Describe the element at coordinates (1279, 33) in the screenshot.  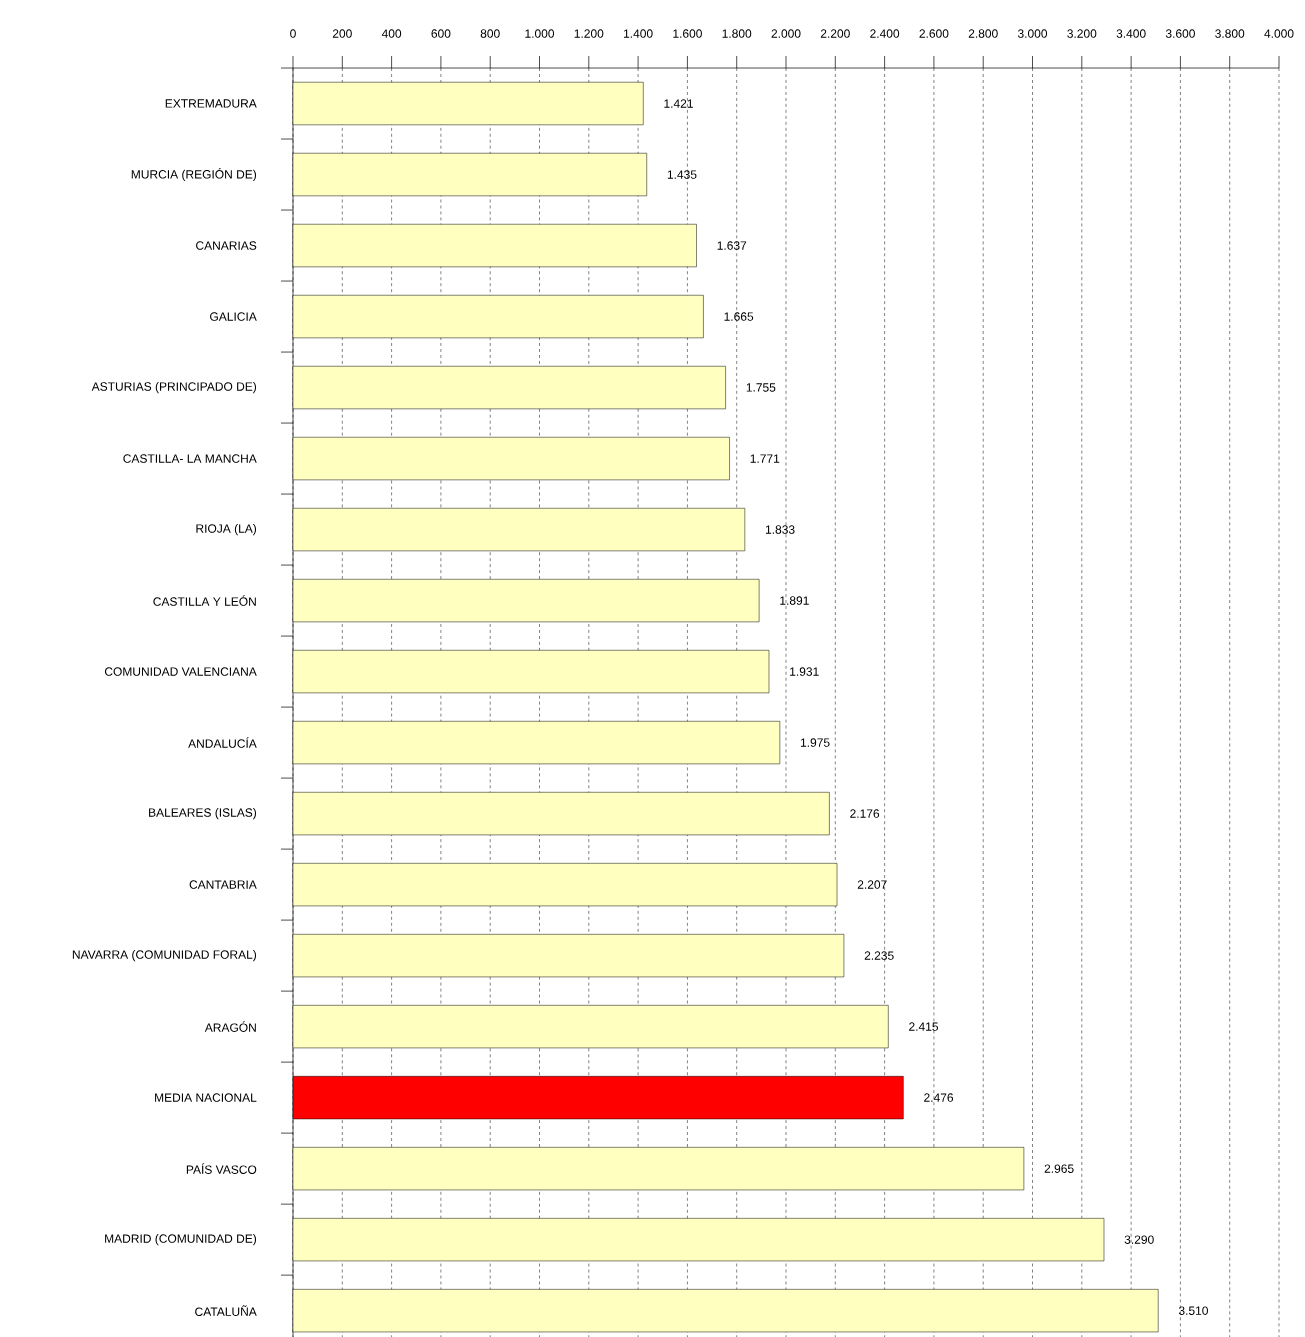
I see `x-tick-label: 4.000` at that location.